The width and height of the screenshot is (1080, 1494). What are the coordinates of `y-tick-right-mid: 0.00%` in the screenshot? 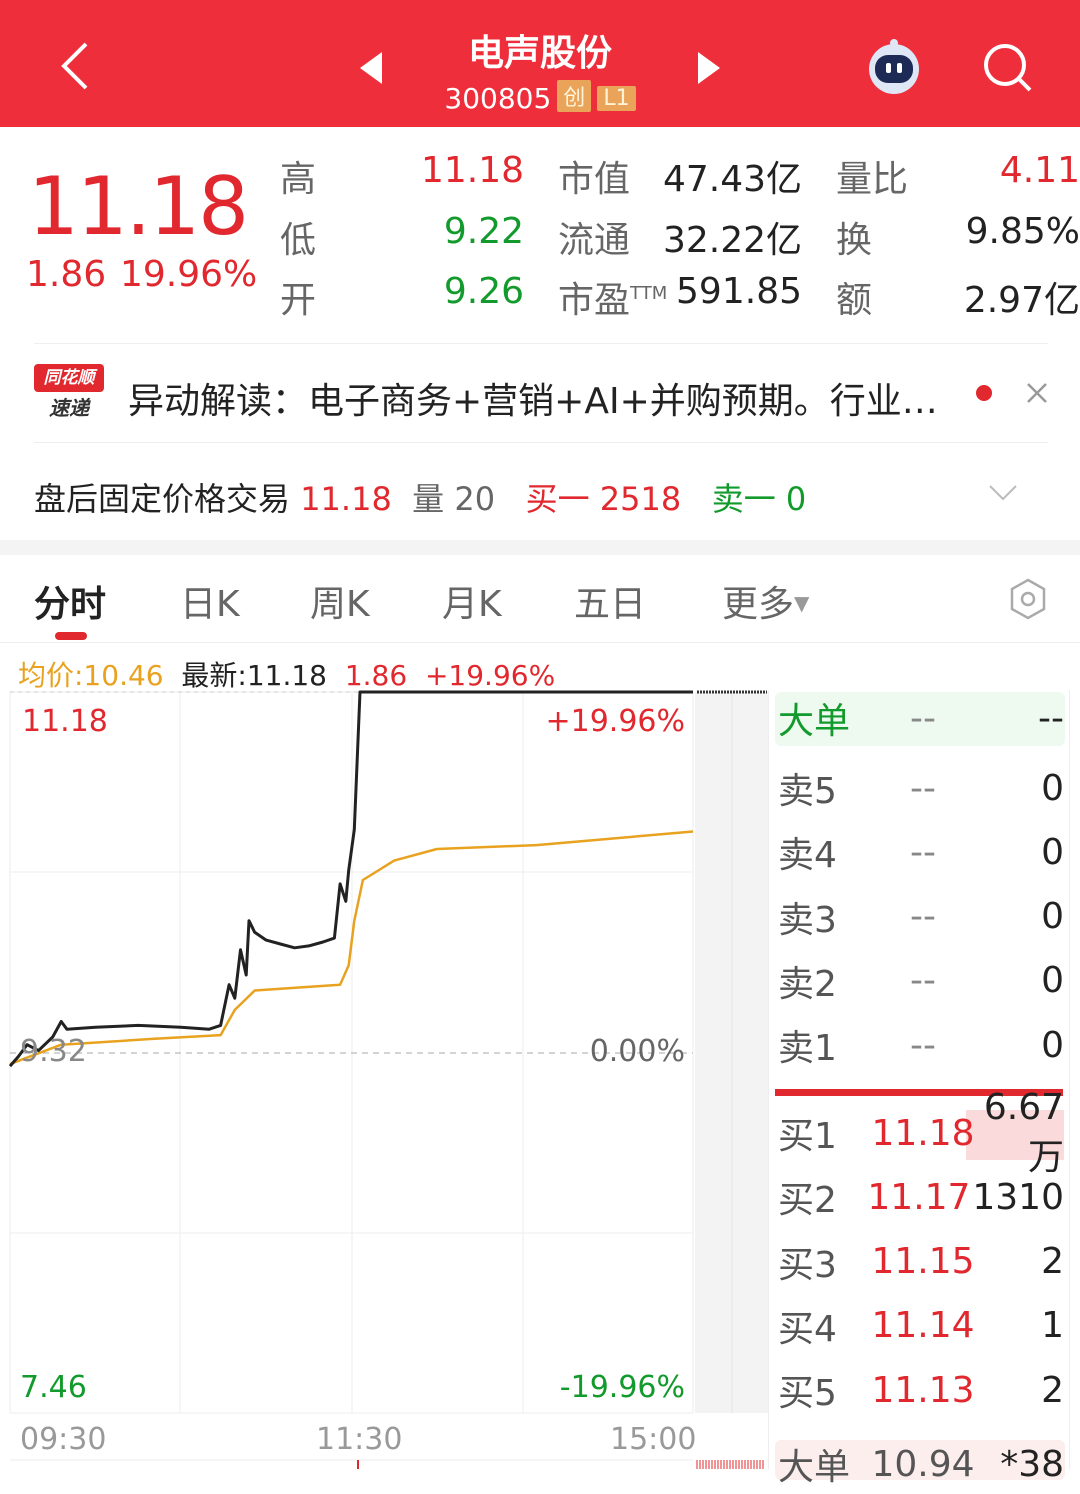 It's located at (637, 1051).